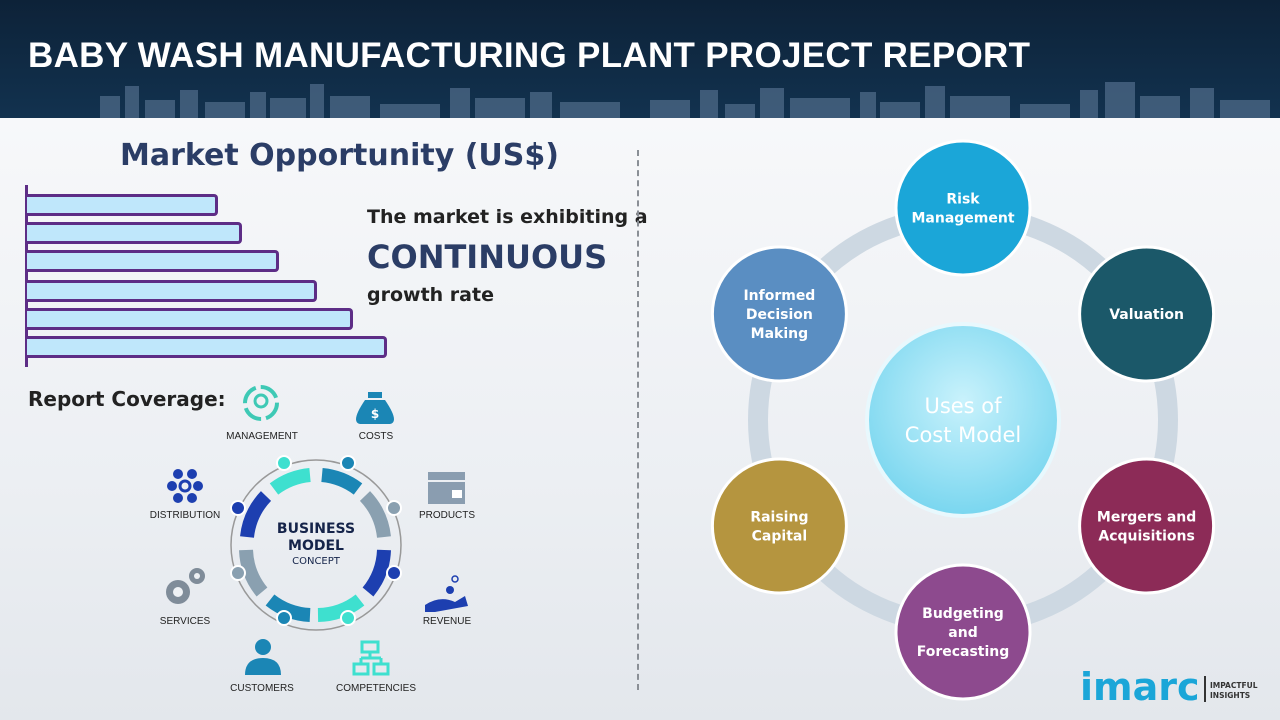 The width and height of the screenshot is (1280, 720). What do you see at coordinates (375, 688) in the screenshot?
I see `coverage-competencies: COMPETENCIES` at bounding box center [375, 688].